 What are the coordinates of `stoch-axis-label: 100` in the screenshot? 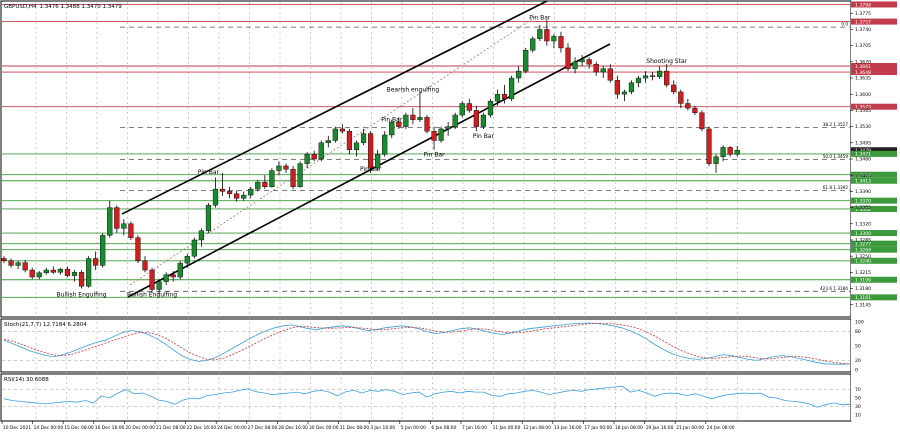 It's located at (859, 323).